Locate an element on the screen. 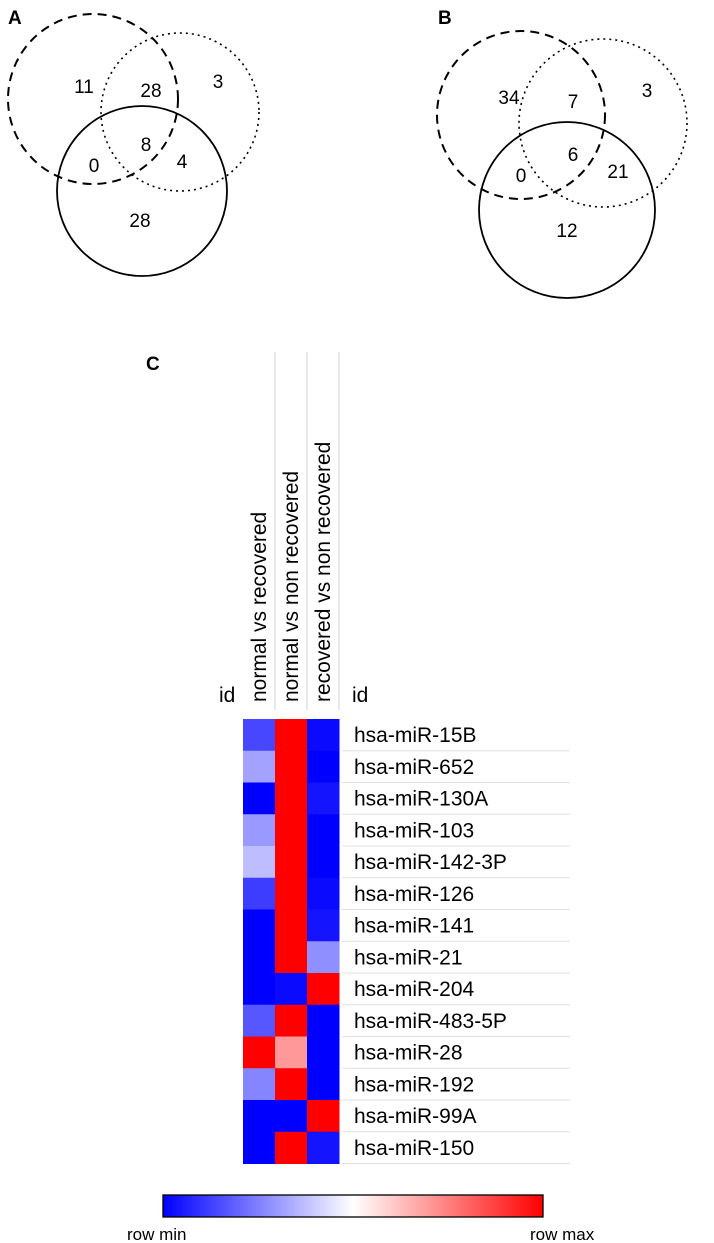  venn-b-solid-circle is located at coordinates (567, 210).